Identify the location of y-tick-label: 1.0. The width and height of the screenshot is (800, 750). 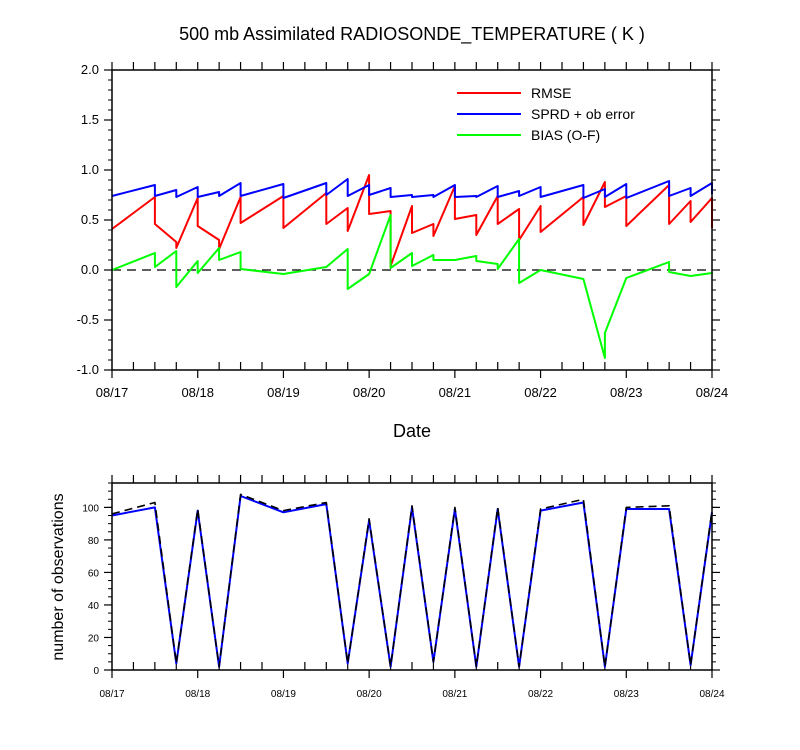
(90, 169).